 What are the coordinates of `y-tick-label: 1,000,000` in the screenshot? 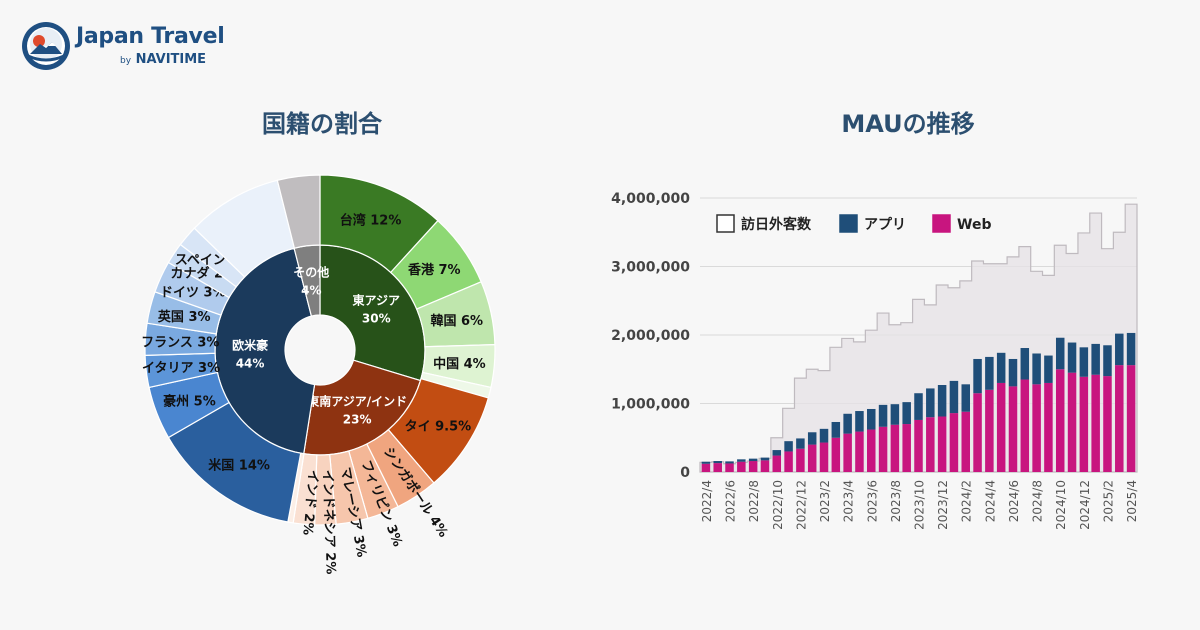 It's located at (650, 405).